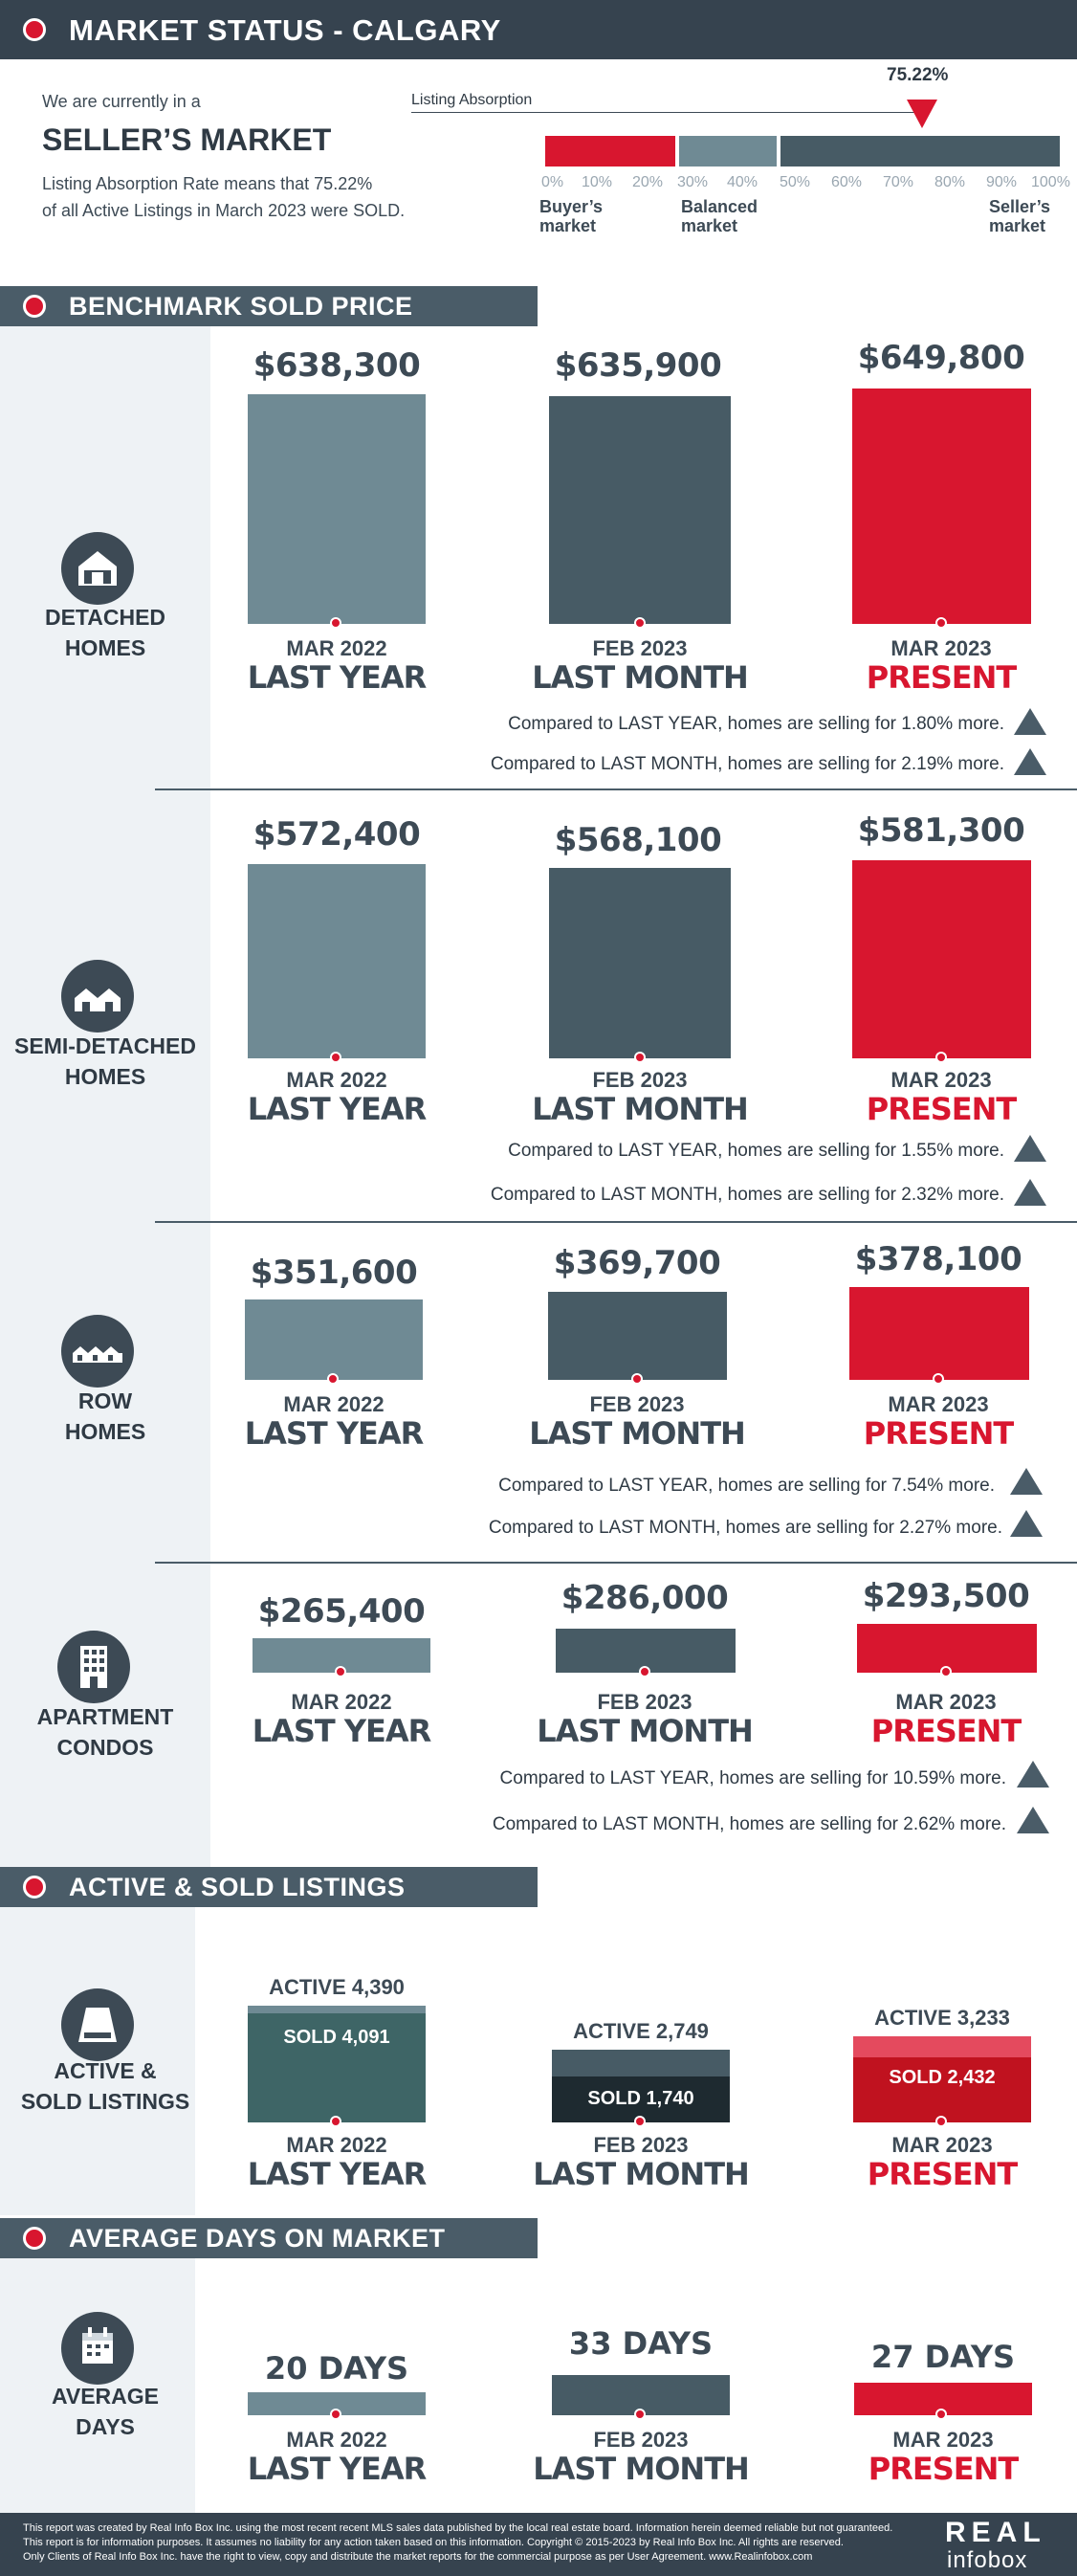  Describe the element at coordinates (938, 1379) in the screenshot. I see `row-pr-dot-icon` at that location.